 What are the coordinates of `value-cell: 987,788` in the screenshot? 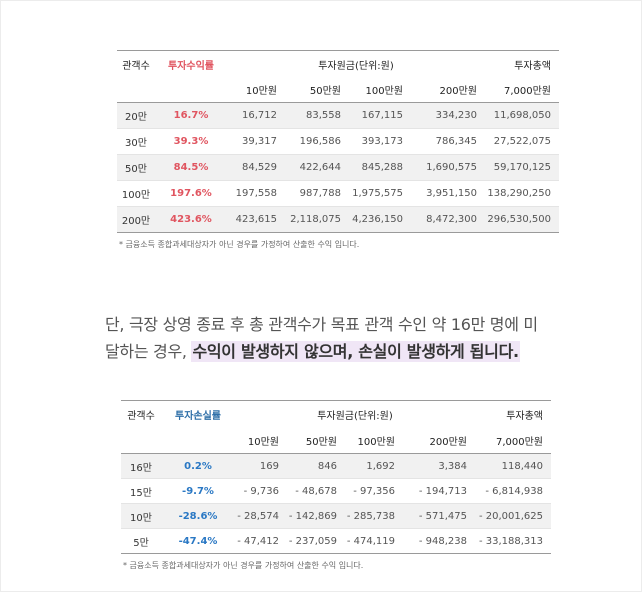 It's located at (317, 193).